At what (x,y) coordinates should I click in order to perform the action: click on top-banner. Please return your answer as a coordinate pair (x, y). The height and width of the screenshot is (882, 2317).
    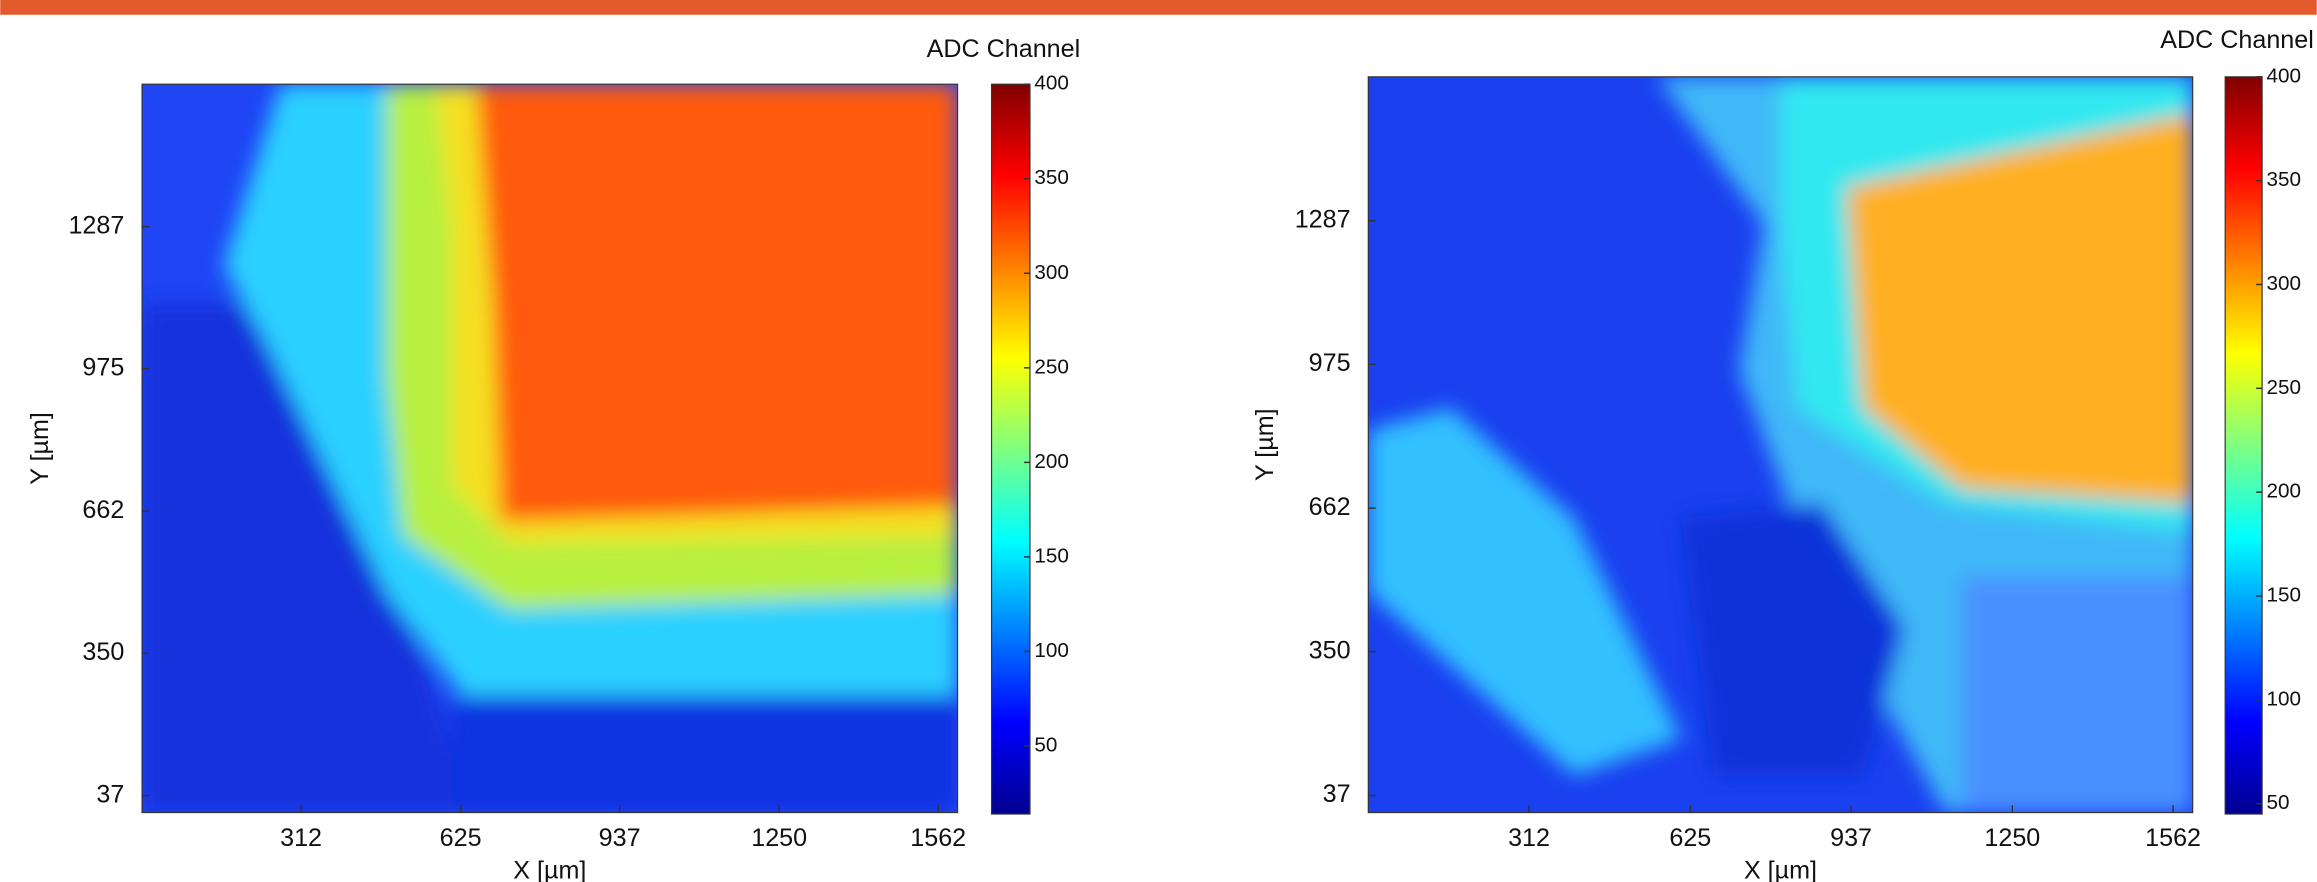
    Looking at the image, I should click on (1158, 7).